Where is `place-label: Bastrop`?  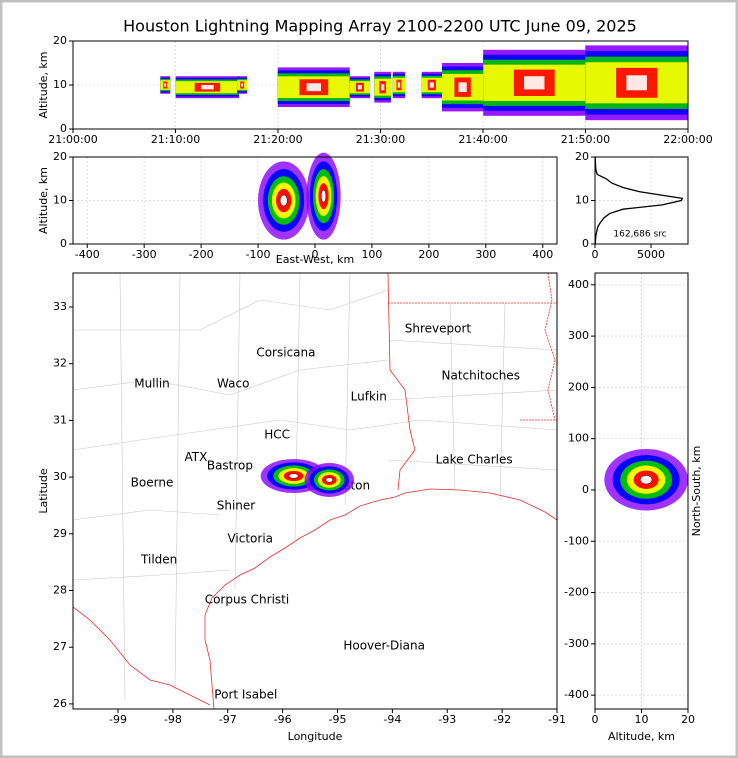 place-label: Bastrop is located at coordinates (230, 465).